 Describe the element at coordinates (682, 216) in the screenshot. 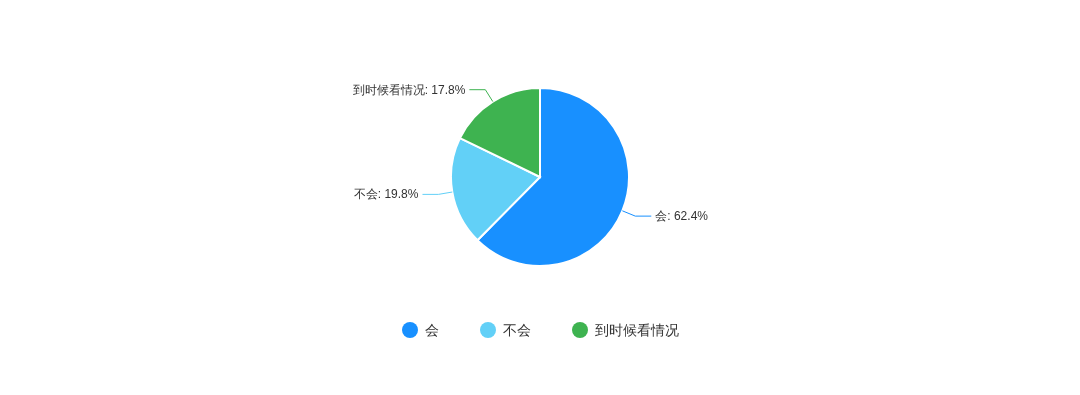

I see `data-label: 会: 62.4%` at that location.